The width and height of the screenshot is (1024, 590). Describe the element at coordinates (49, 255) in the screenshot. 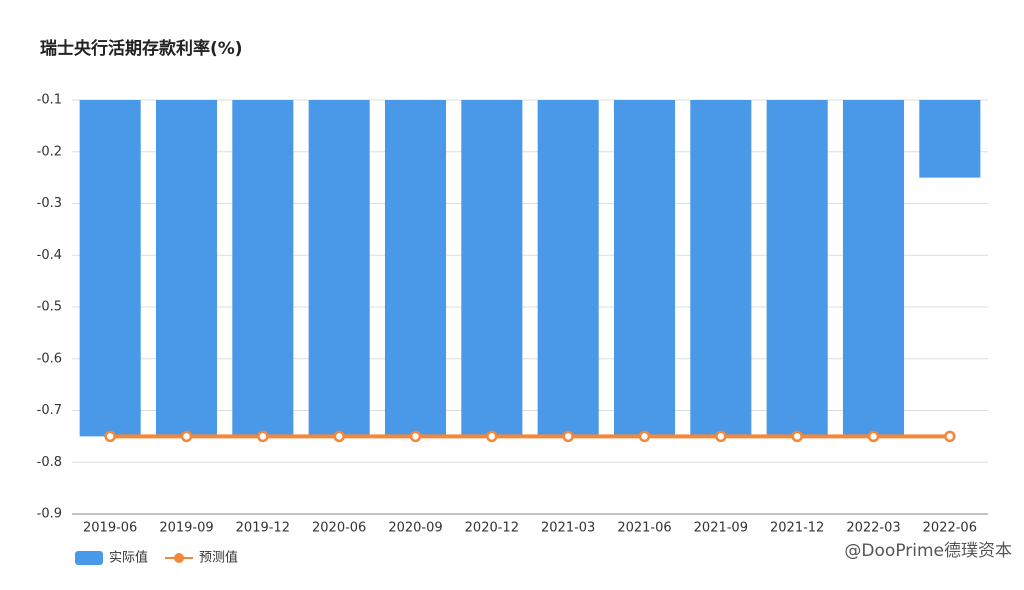

I see `y-tick-label: -0.4` at that location.